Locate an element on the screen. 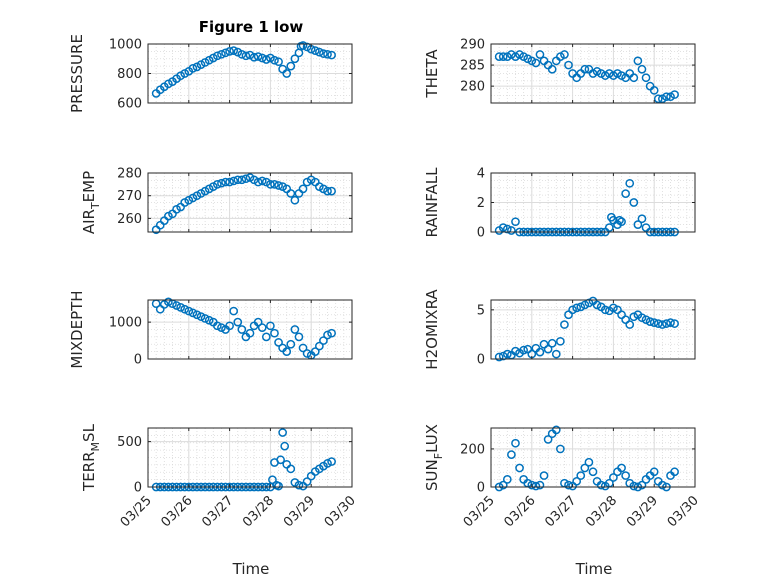 Image resolution: width=778 pixels, height=583 pixels. y-tick-label: 280 is located at coordinates (472, 87).